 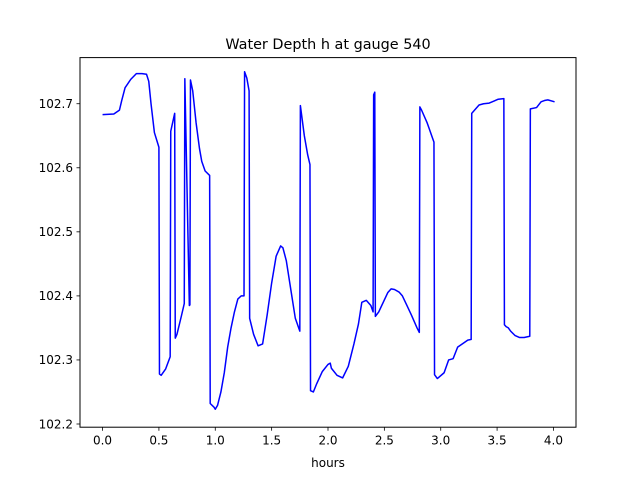 I want to click on chart-title: Water Depth h at gauge 540, so click(x=327, y=45).